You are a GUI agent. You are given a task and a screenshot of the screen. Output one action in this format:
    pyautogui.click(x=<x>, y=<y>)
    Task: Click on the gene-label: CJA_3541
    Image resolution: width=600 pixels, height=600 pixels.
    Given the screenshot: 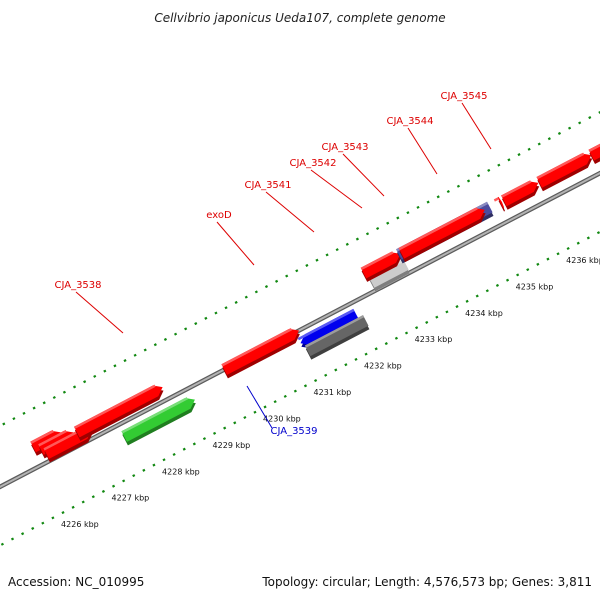 What is the action you would take?
    pyautogui.click(x=267, y=185)
    